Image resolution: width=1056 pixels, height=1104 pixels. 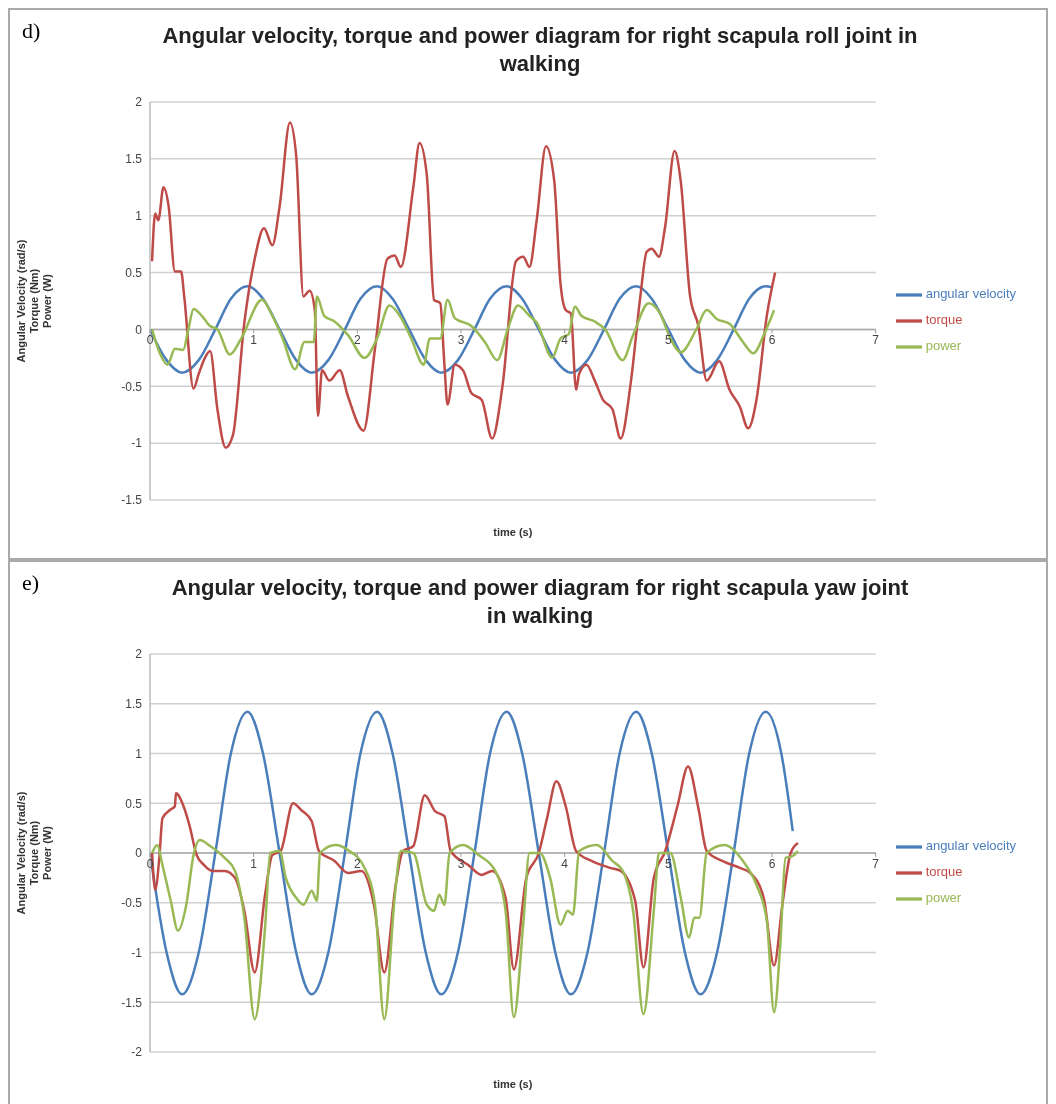 What do you see at coordinates (31, 31) in the screenshot?
I see `text: d)` at bounding box center [31, 31].